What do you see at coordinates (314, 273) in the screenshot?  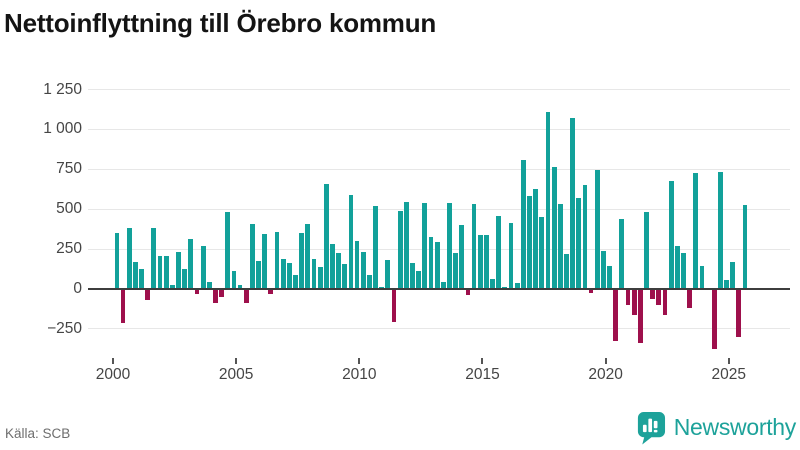 I see `bar-2008Q1` at bounding box center [314, 273].